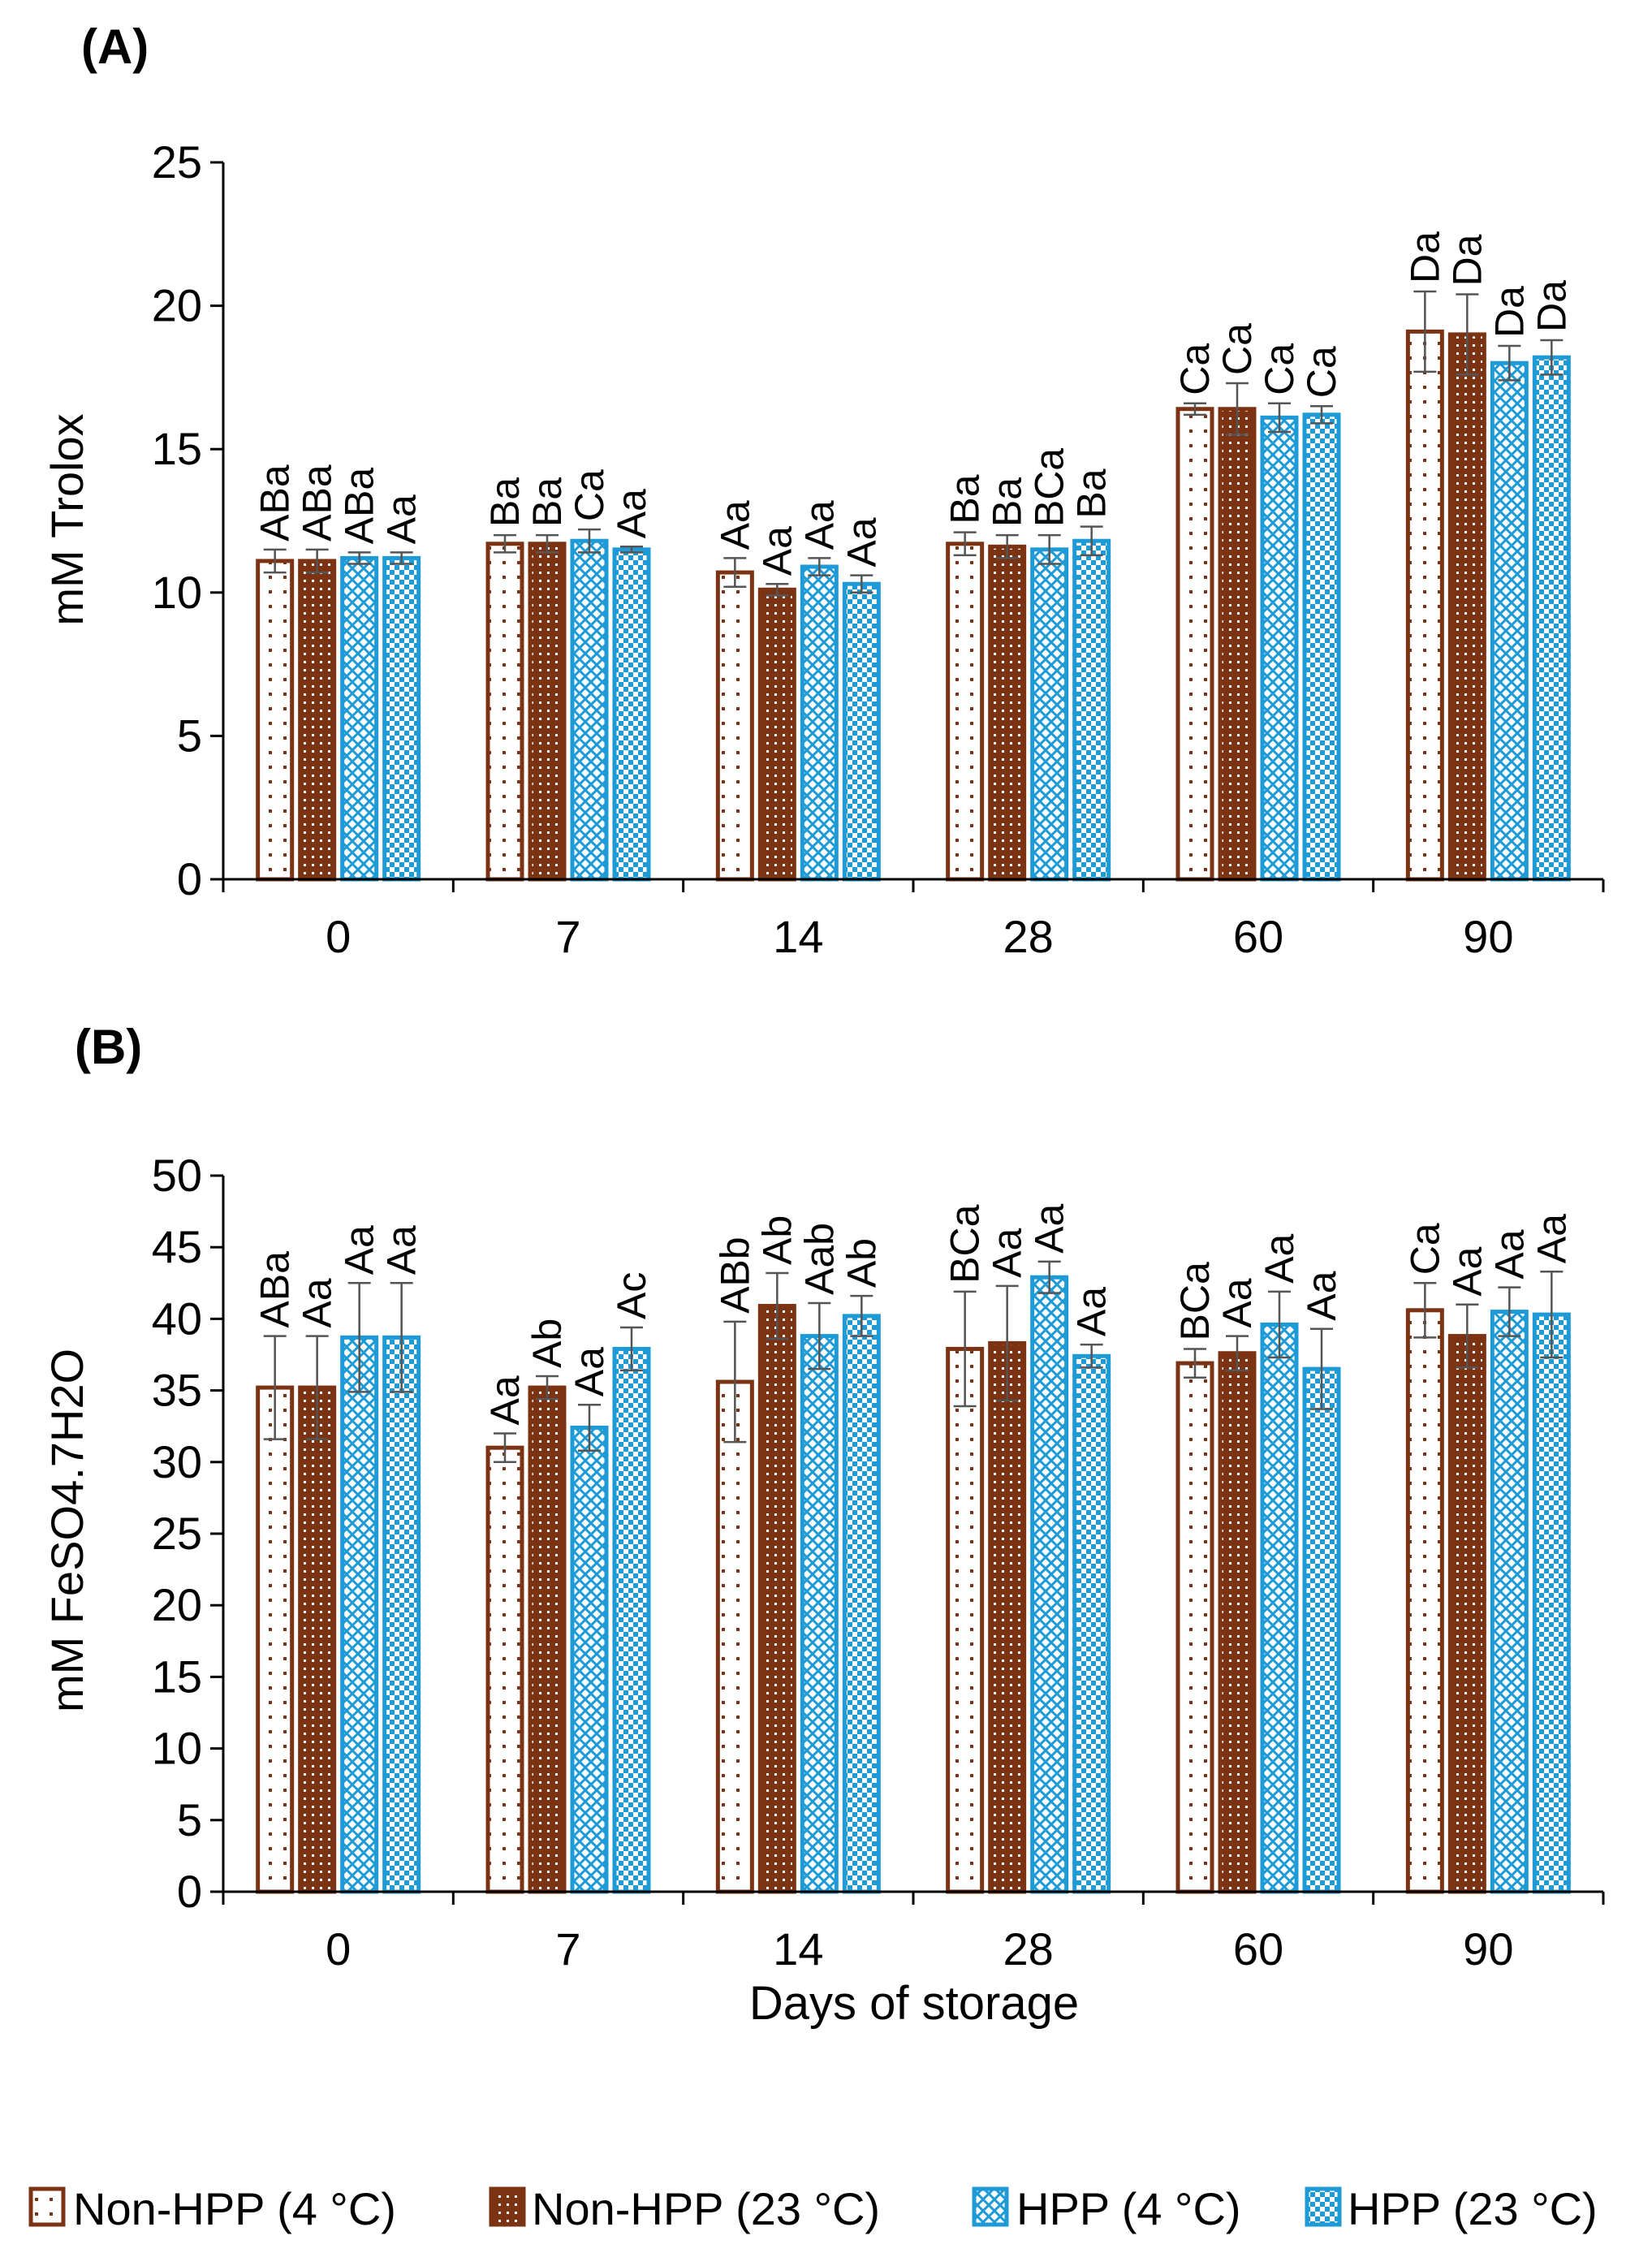 The height and width of the screenshot is (2253, 1652). What do you see at coordinates (706, 2209) in the screenshot?
I see `legend-label-non-hpp-23: Non-HPP (23 °C)` at bounding box center [706, 2209].